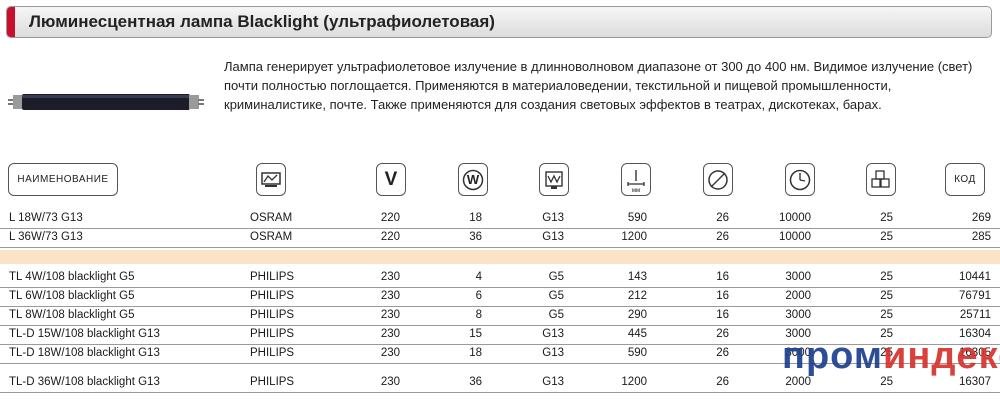  I want to click on cell-name: TL-D 36W/108 blacklight G13, so click(84, 382).